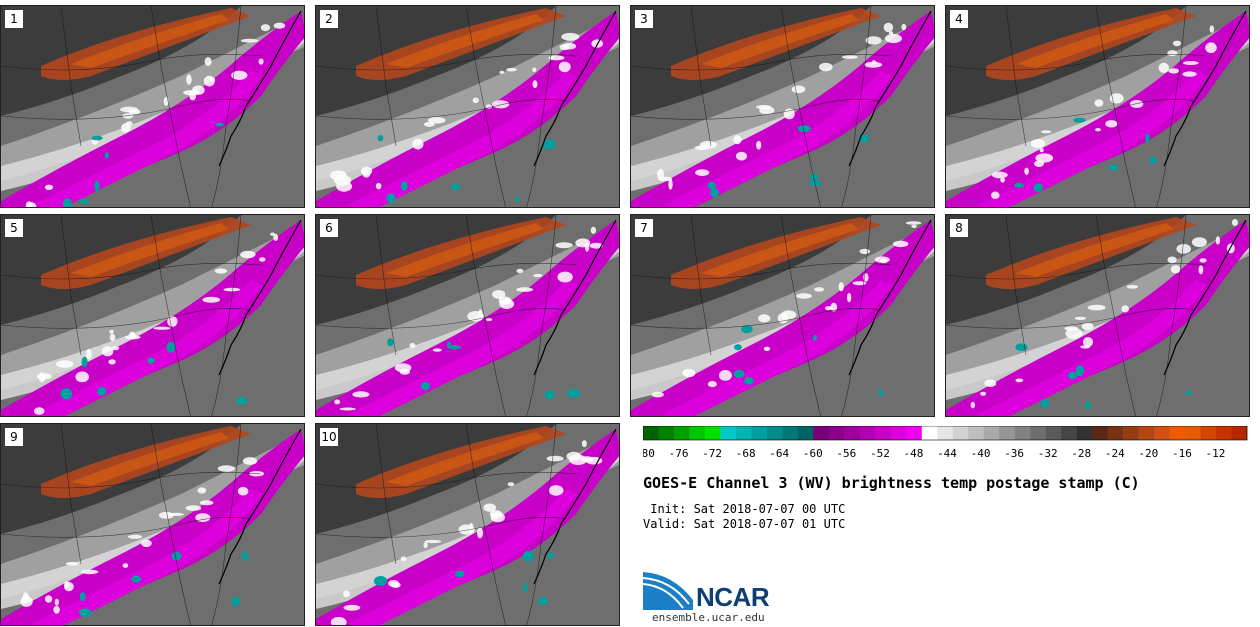 Image resolution: width=1260 pixels, height=627 pixels. What do you see at coordinates (644, 19) in the screenshot?
I see `panel-number: 3` at bounding box center [644, 19].